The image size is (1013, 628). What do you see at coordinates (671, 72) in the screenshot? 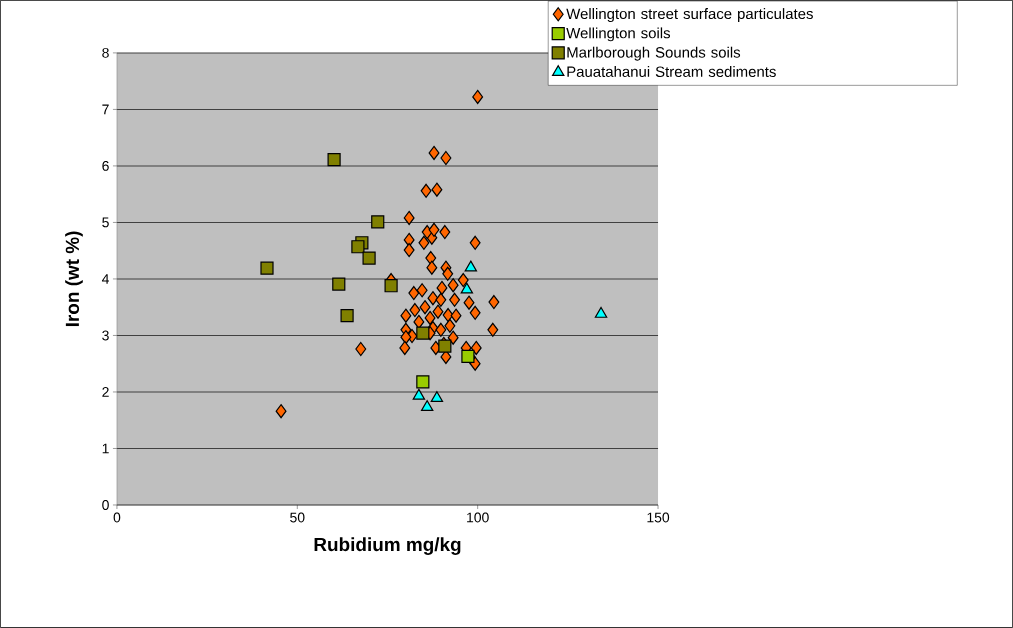
I see `legend-label: Pauatahanui Stream sediments` at bounding box center [671, 72].